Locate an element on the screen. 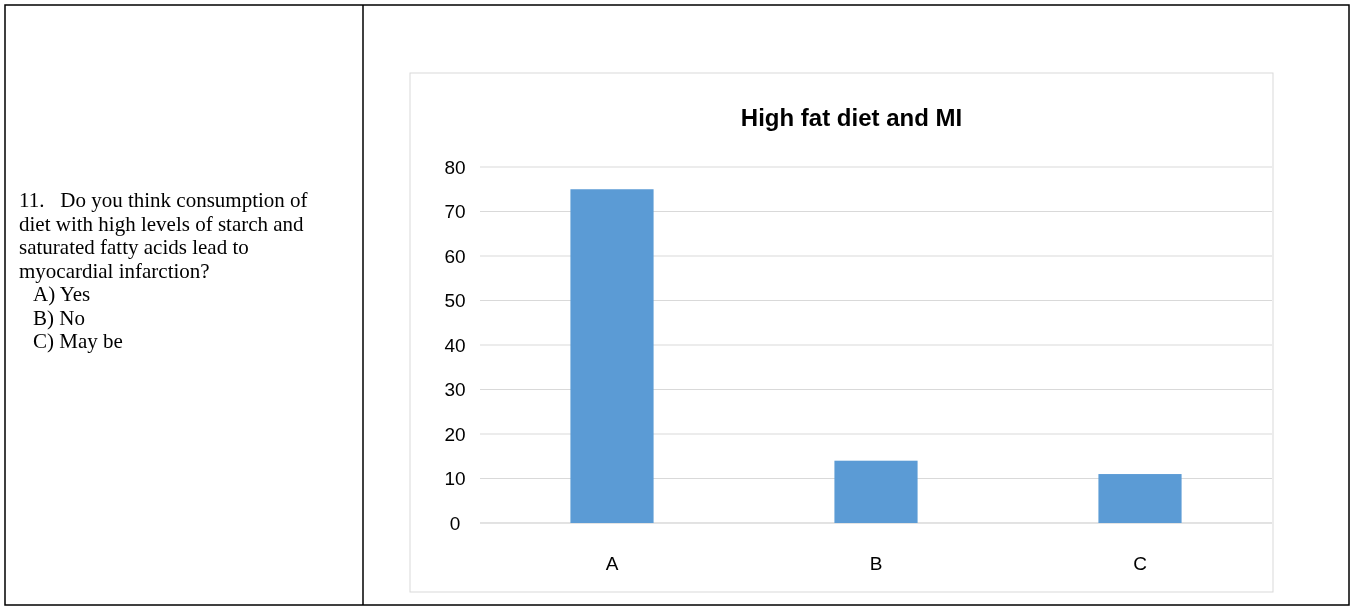 The height and width of the screenshot is (610, 1354). text: B) No is located at coordinates (59, 317).